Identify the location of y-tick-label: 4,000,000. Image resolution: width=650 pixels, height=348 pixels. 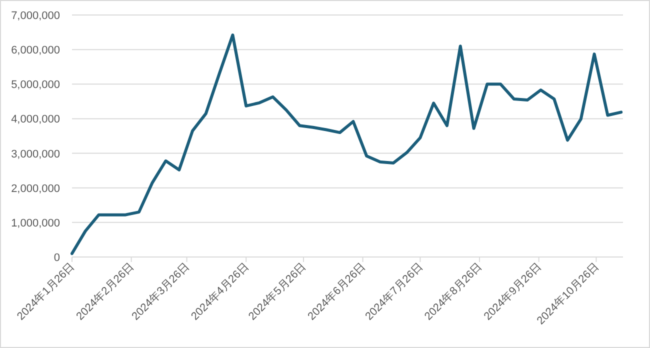
(35, 120).